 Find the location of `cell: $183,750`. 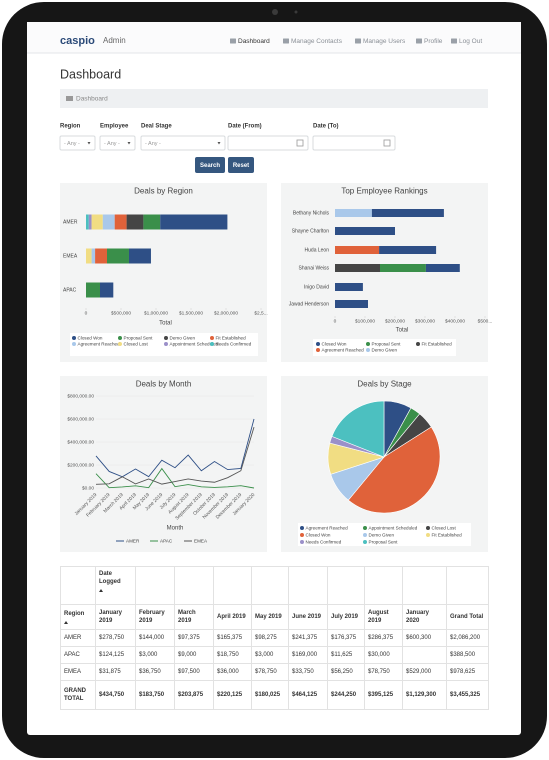

cell: $183,750 is located at coordinates (155, 695).